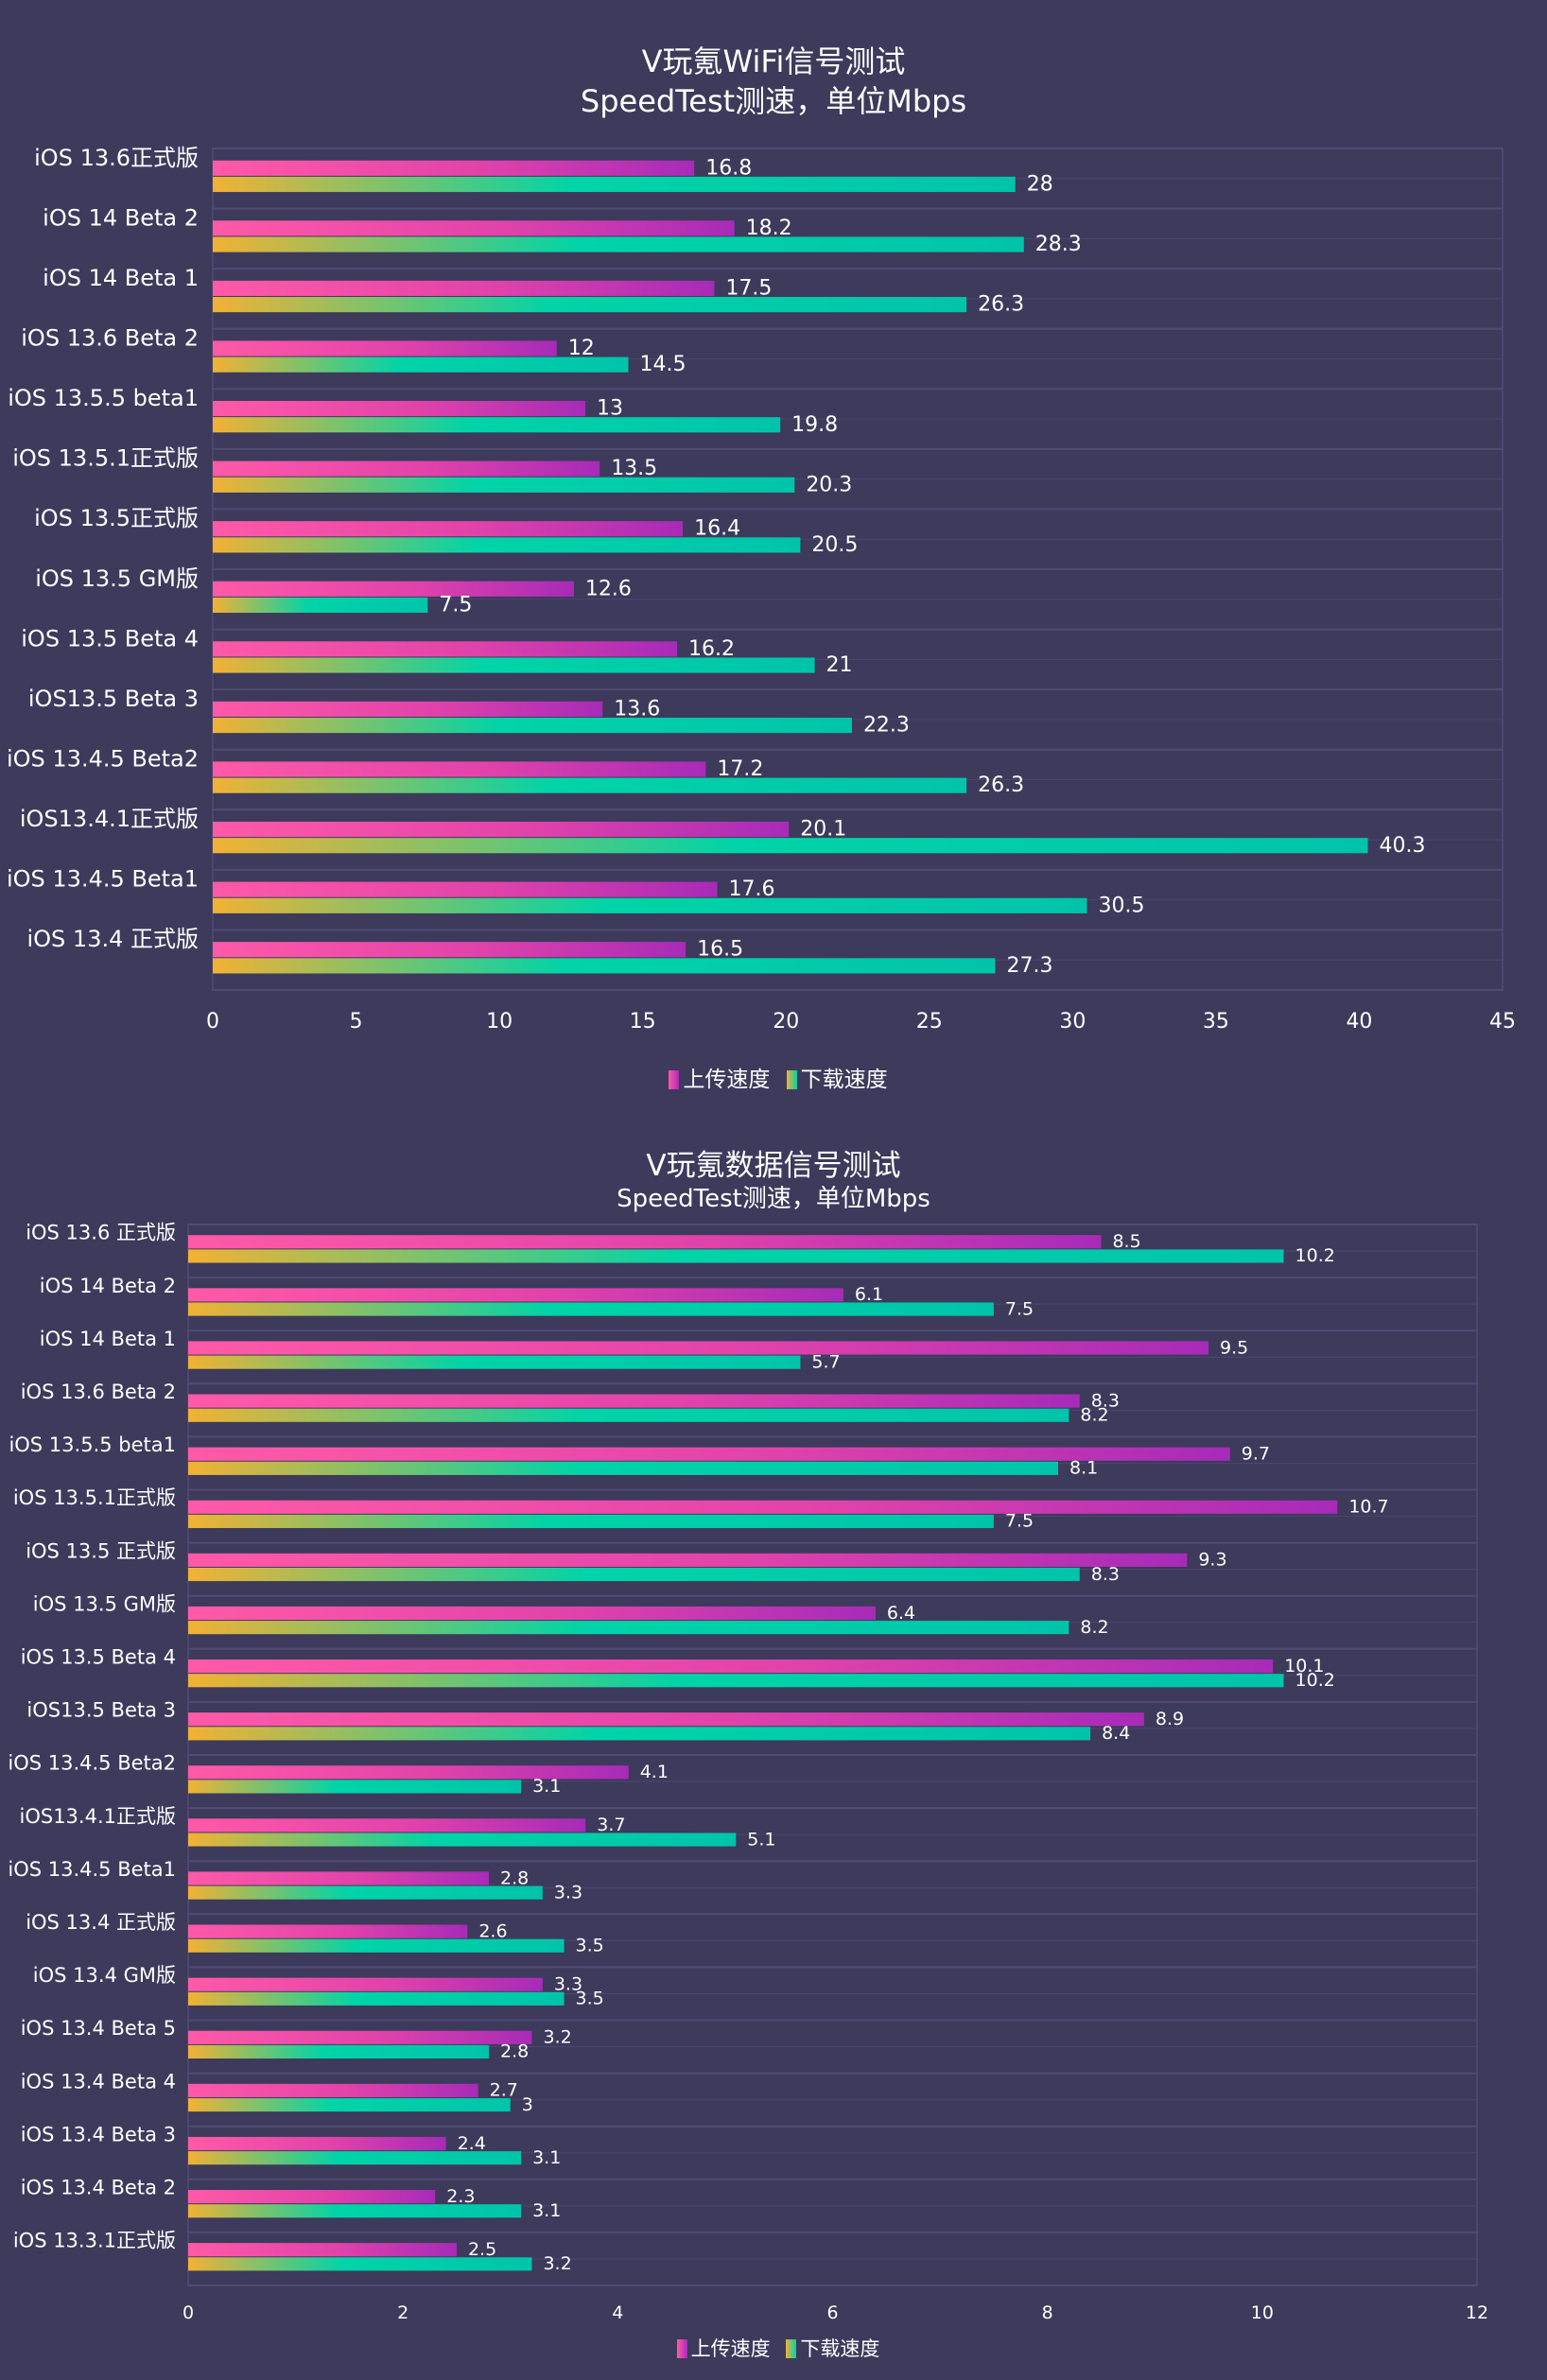 The height and width of the screenshot is (2380, 1547). What do you see at coordinates (95, 2241) in the screenshot?
I see `category-label: iOS 13.3.1正式版` at bounding box center [95, 2241].